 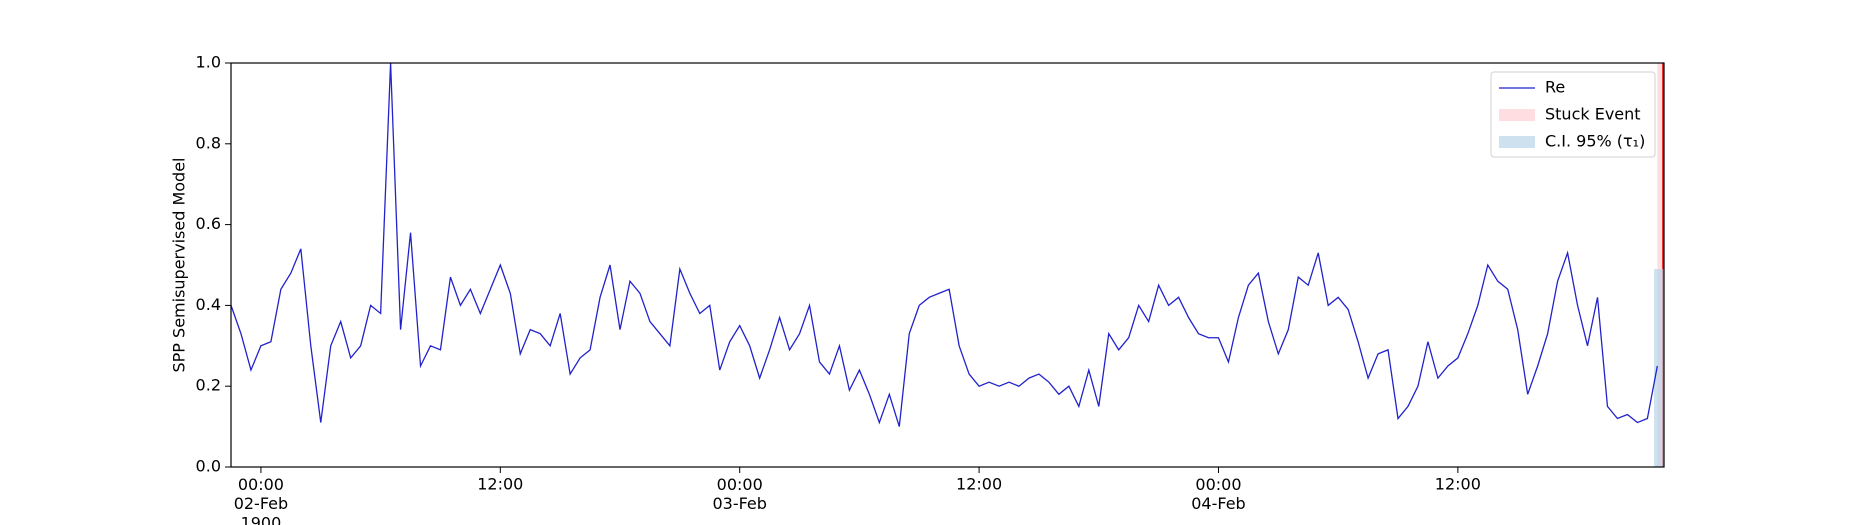 What do you see at coordinates (1593, 114) in the screenshot?
I see `legend-label: Stuck Event` at bounding box center [1593, 114].